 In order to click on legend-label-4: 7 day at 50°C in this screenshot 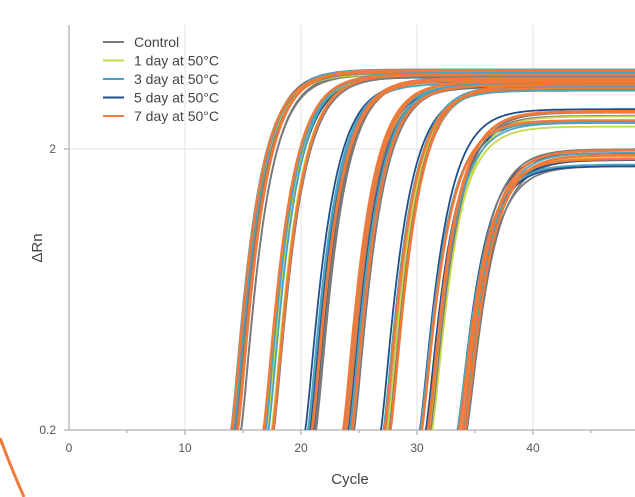, I will do `click(176, 116)`.